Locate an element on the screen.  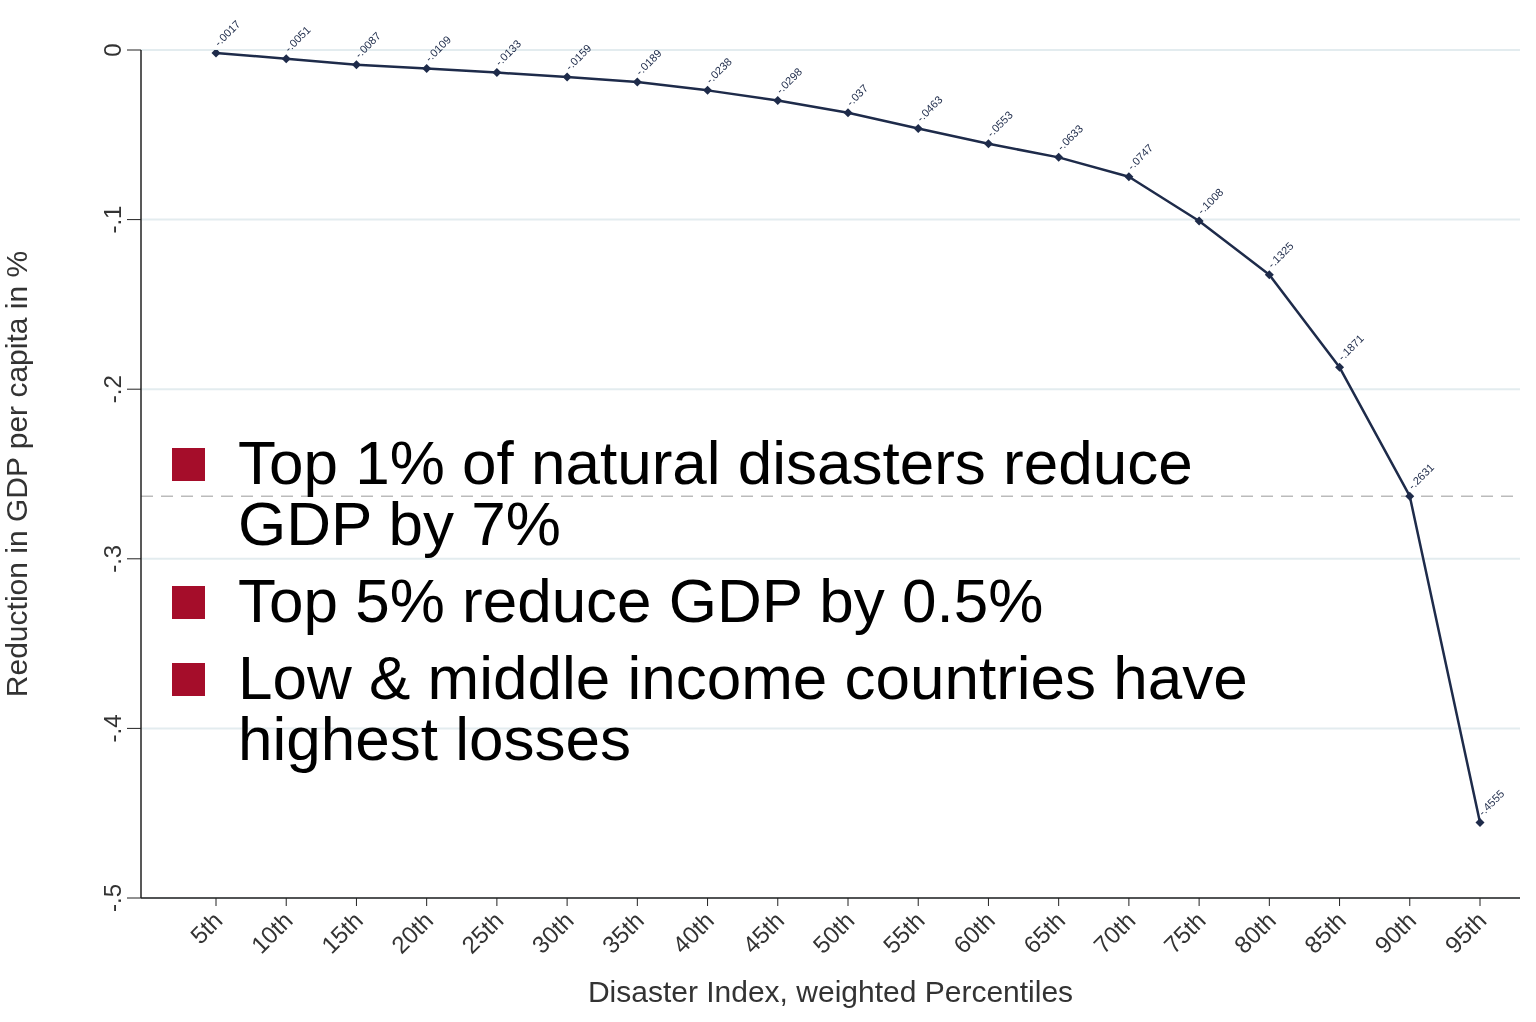
y-tick-label: -.1 is located at coordinates (112, 219).